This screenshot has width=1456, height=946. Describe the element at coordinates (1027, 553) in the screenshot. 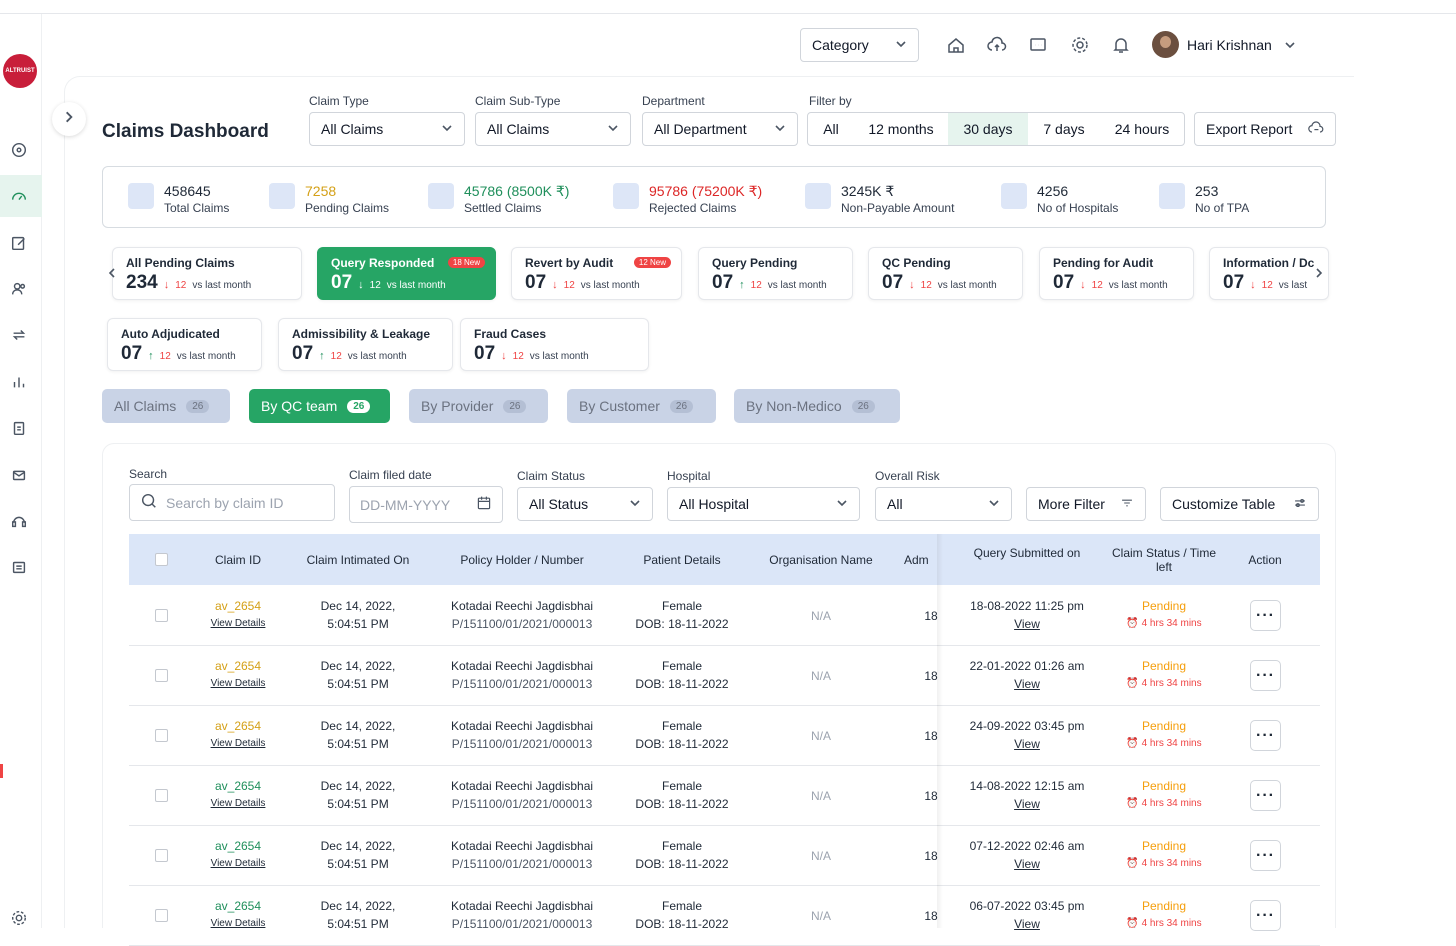

I see `col-query-submitted: Query Submitted on` at that location.